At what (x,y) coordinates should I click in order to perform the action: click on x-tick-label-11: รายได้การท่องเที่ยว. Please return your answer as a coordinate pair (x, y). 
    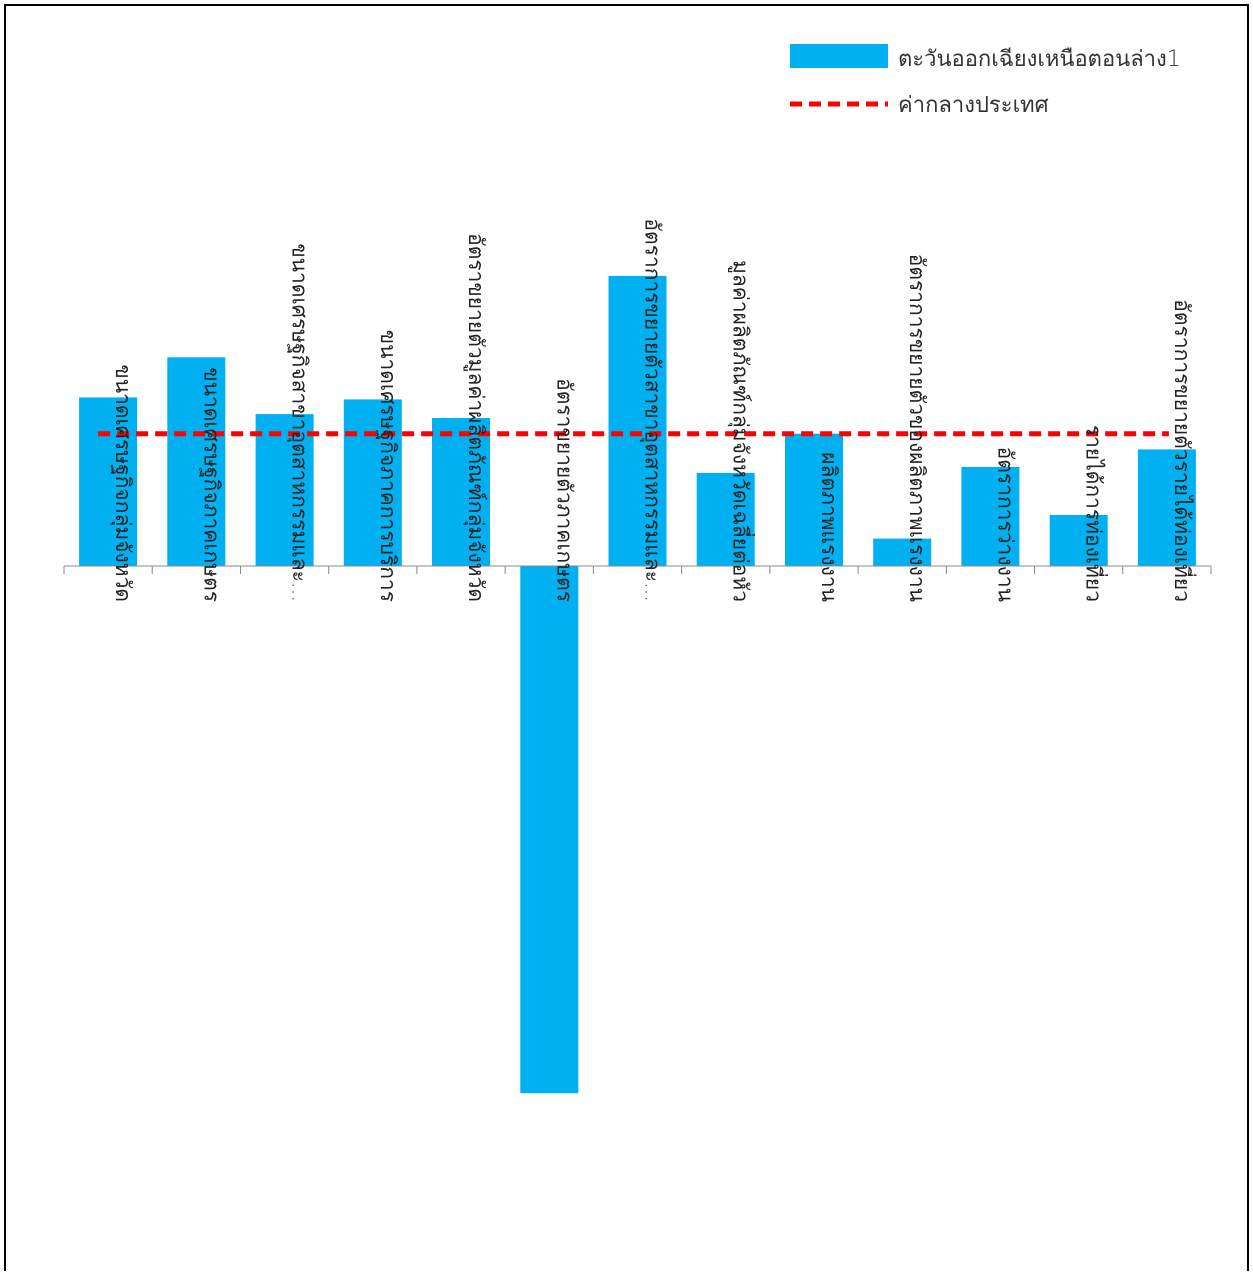
    Looking at the image, I should click on (1095, 513).